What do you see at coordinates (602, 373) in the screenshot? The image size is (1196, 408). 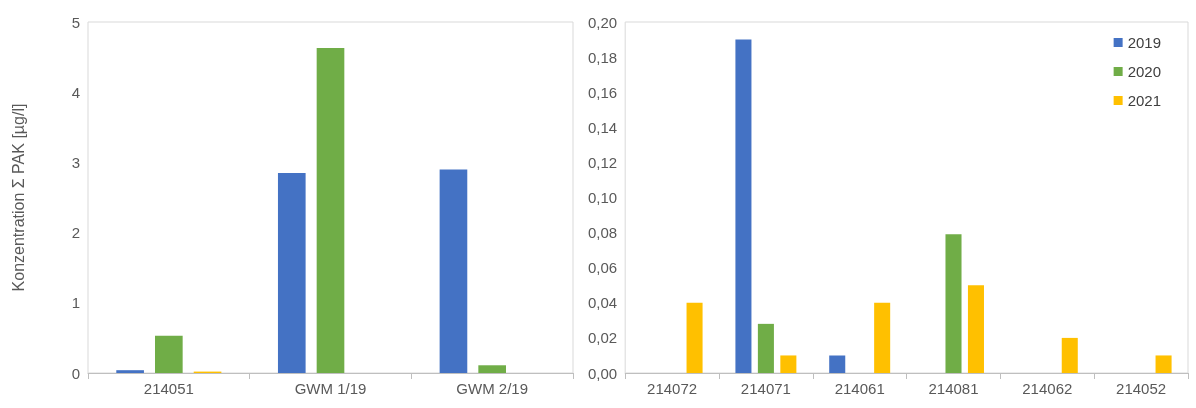 I see `y-tick-label: 0,00` at bounding box center [602, 373].